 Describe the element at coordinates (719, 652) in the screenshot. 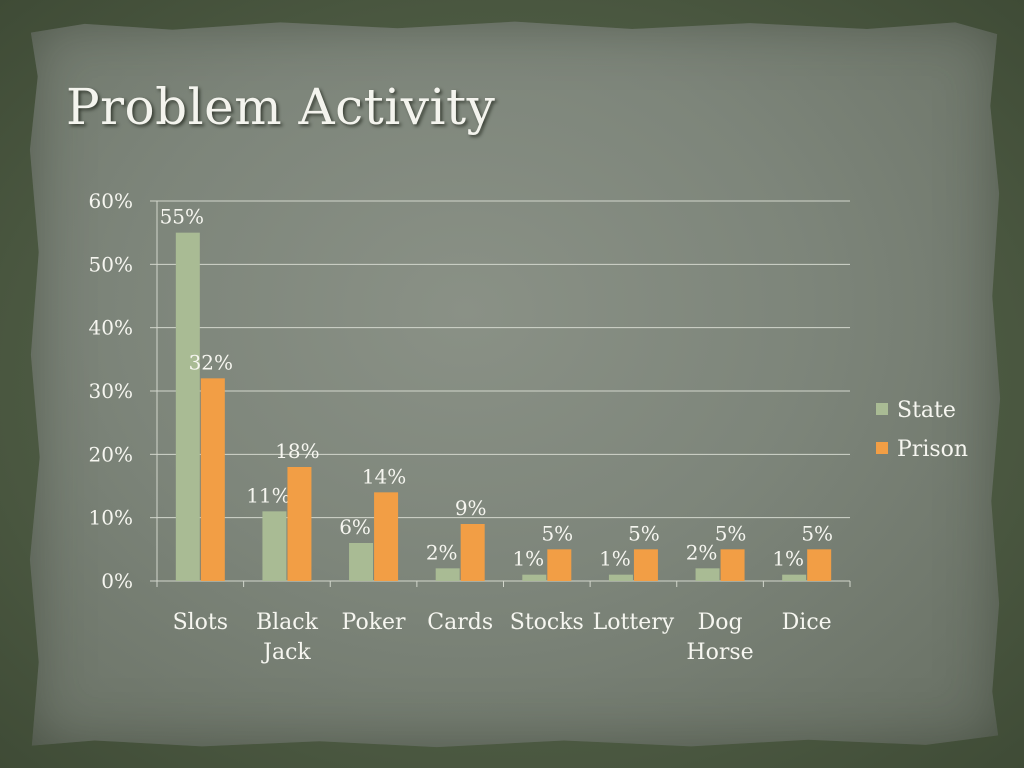

I see `x-category-label: Horse` at that location.